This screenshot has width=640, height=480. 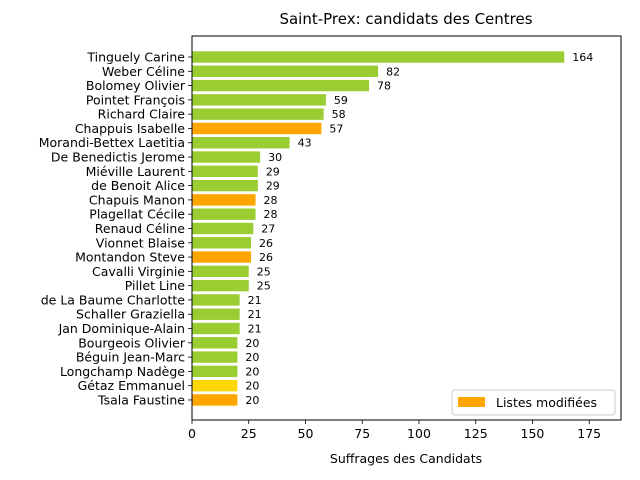 What do you see at coordinates (143, 71) in the screenshot?
I see `y-tick-label: Weber Céline` at bounding box center [143, 71].